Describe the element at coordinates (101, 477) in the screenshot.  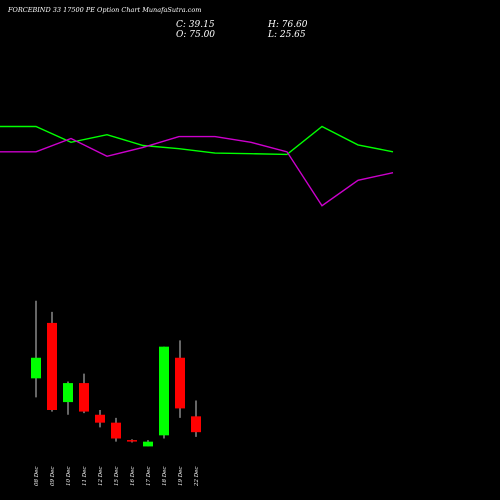
I see `x-tick-label: 12 Dec` at that location.